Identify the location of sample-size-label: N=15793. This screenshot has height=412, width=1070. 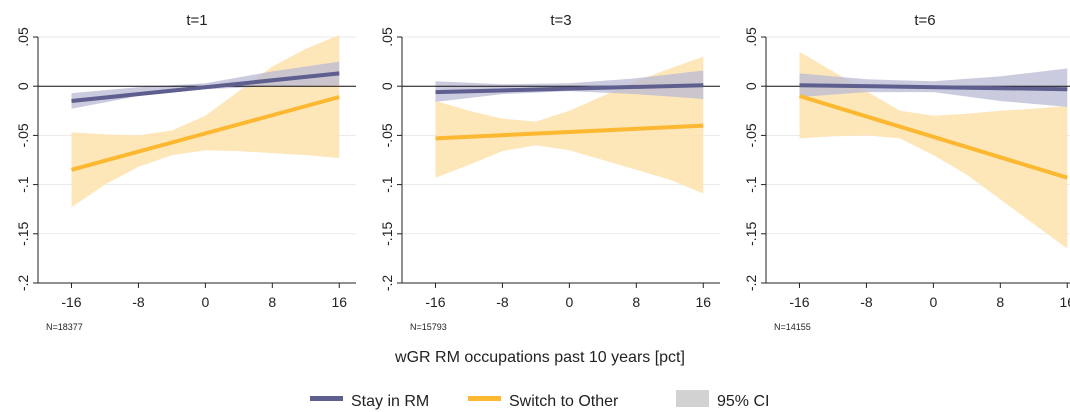
(428, 327).